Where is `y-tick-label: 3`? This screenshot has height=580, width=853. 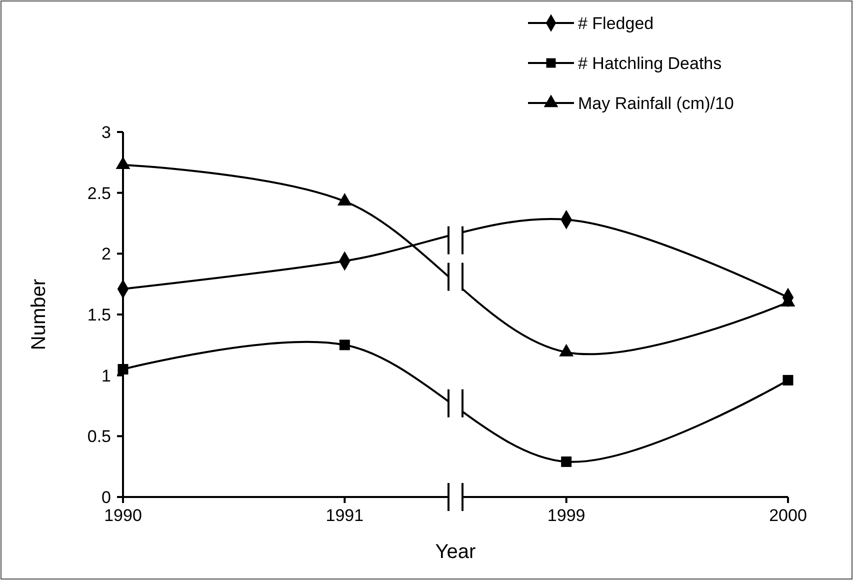
y-tick-label: 3 is located at coordinates (106, 132).